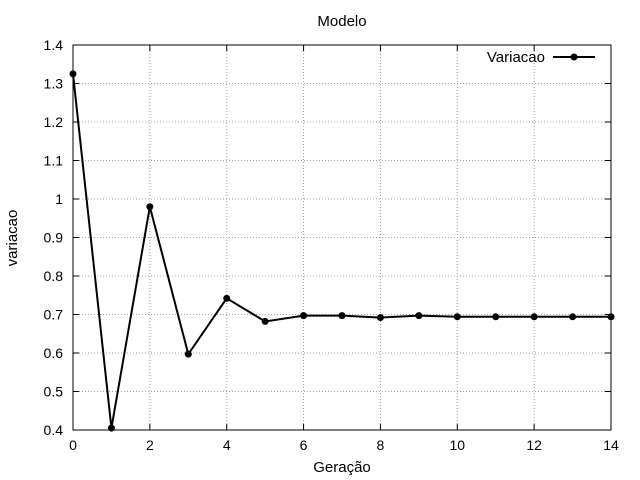 The width and height of the screenshot is (640, 480). What do you see at coordinates (54, 122) in the screenshot?
I see `y-tick-label: 1.2` at bounding box center [54, 122].